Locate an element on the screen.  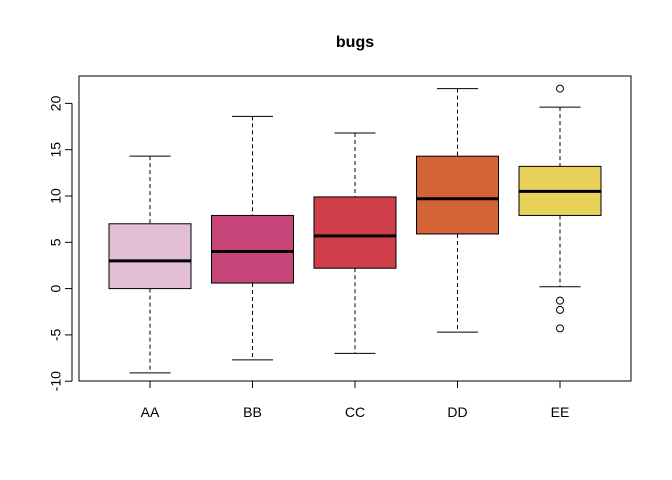
y-tick-label: 5 is located at coordinates (56, 242).